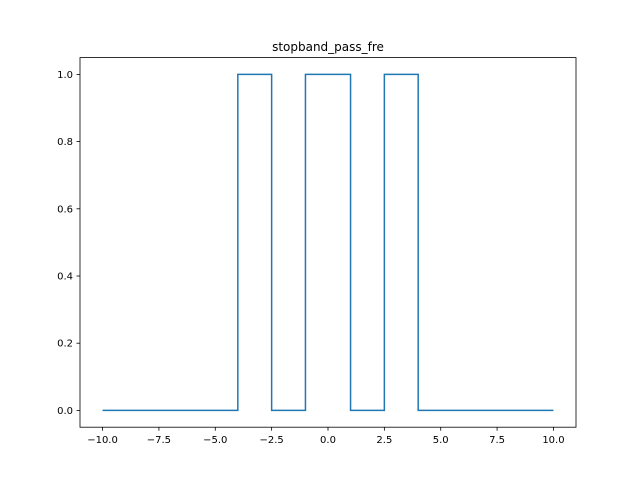  Describe the element at coordinates (553, 440) in the screenshot. I see `x-tick-label: 10.0` at that location.